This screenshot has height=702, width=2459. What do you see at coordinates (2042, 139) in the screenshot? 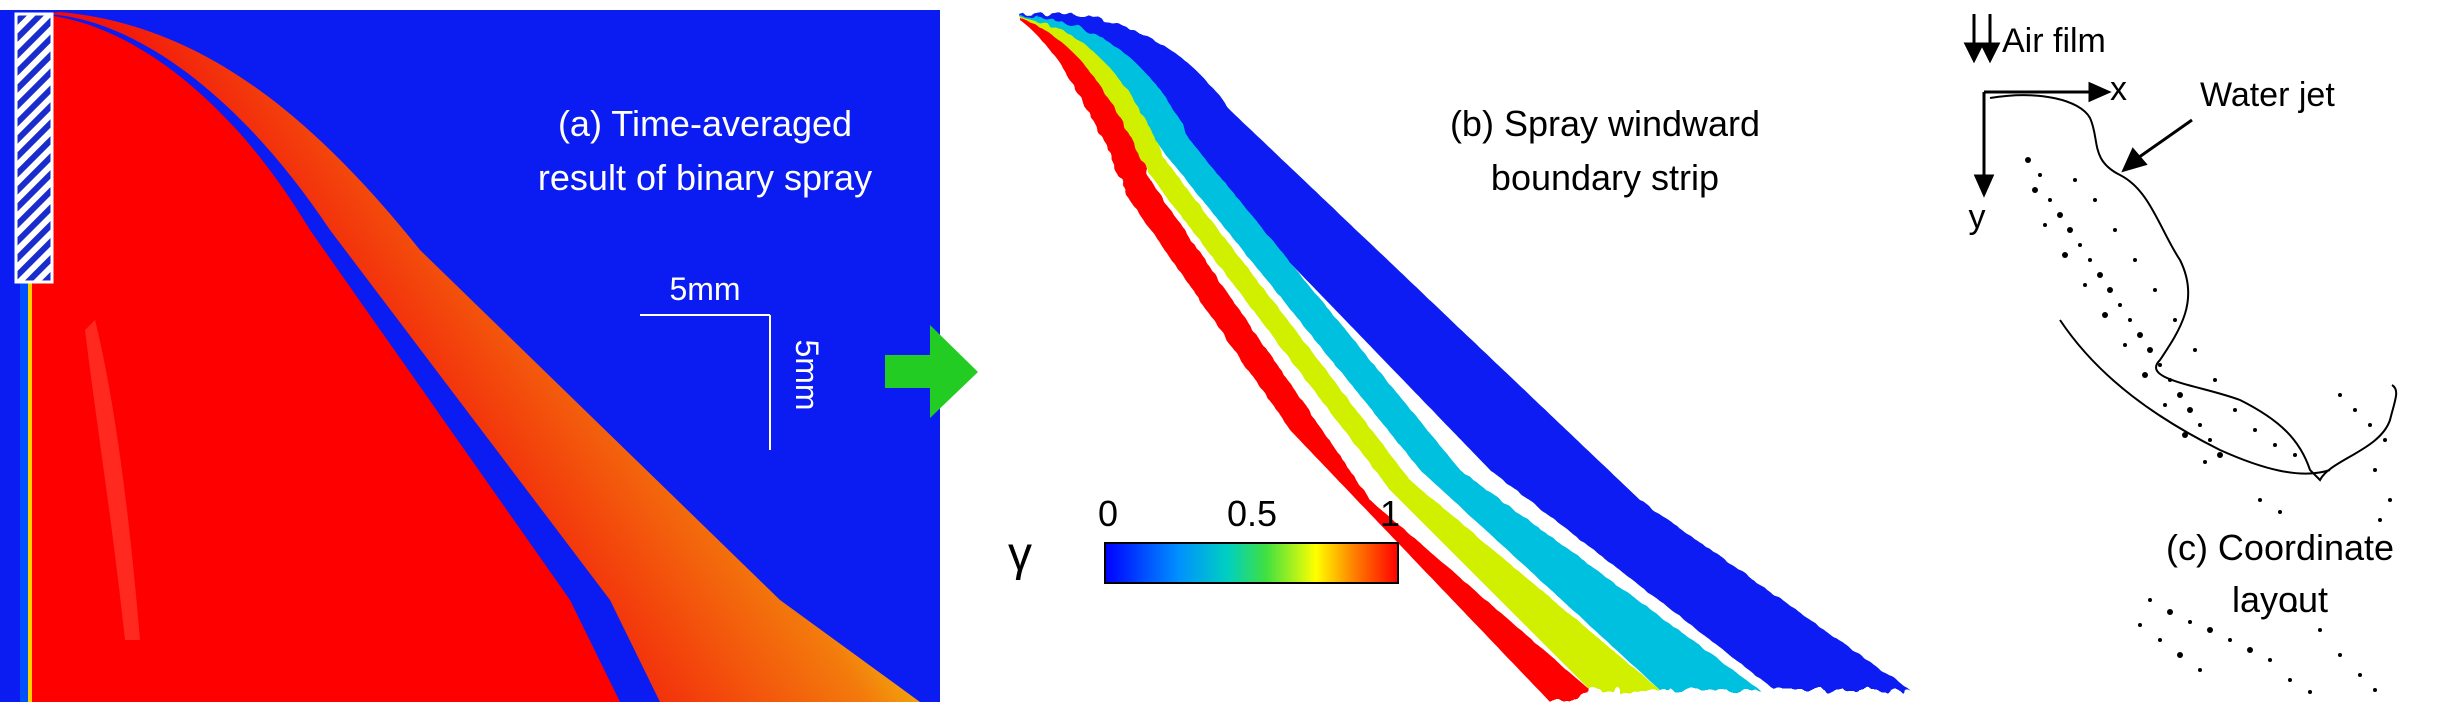
I see `coordinate-axes` at bounding box center [2042, 139].